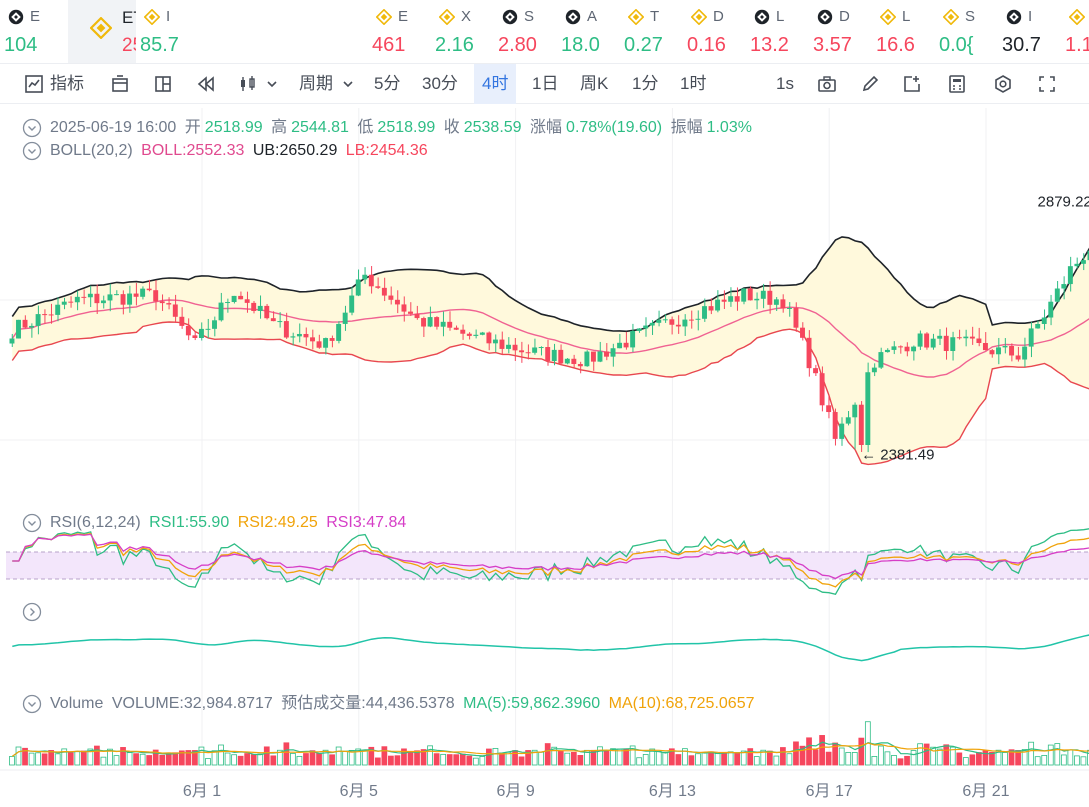 The image size is (1089, 807). I want to click on rsi2-line, so click(550, 560).